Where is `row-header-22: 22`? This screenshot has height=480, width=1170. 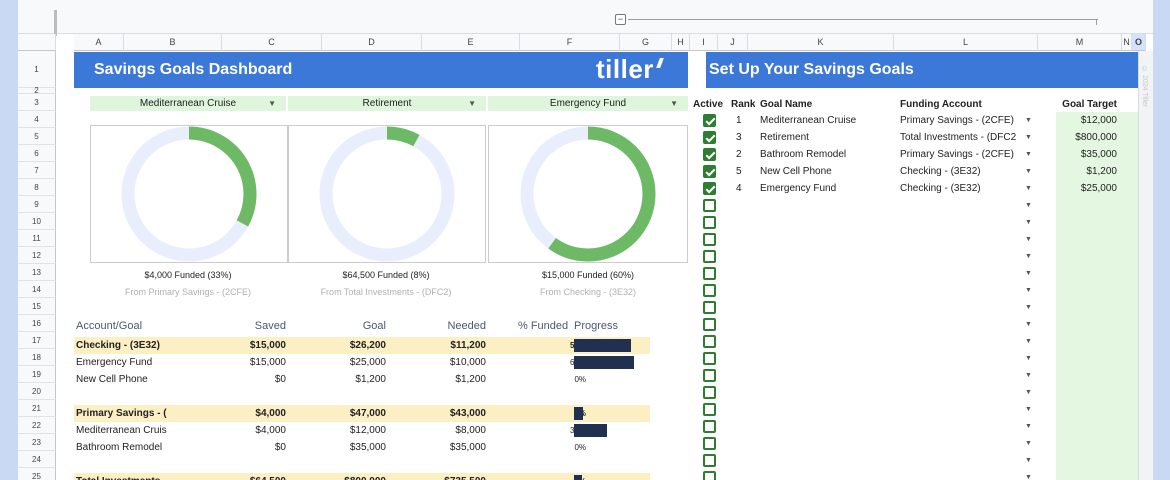 row-header-22: 22 is located at coordinates (37, 425).